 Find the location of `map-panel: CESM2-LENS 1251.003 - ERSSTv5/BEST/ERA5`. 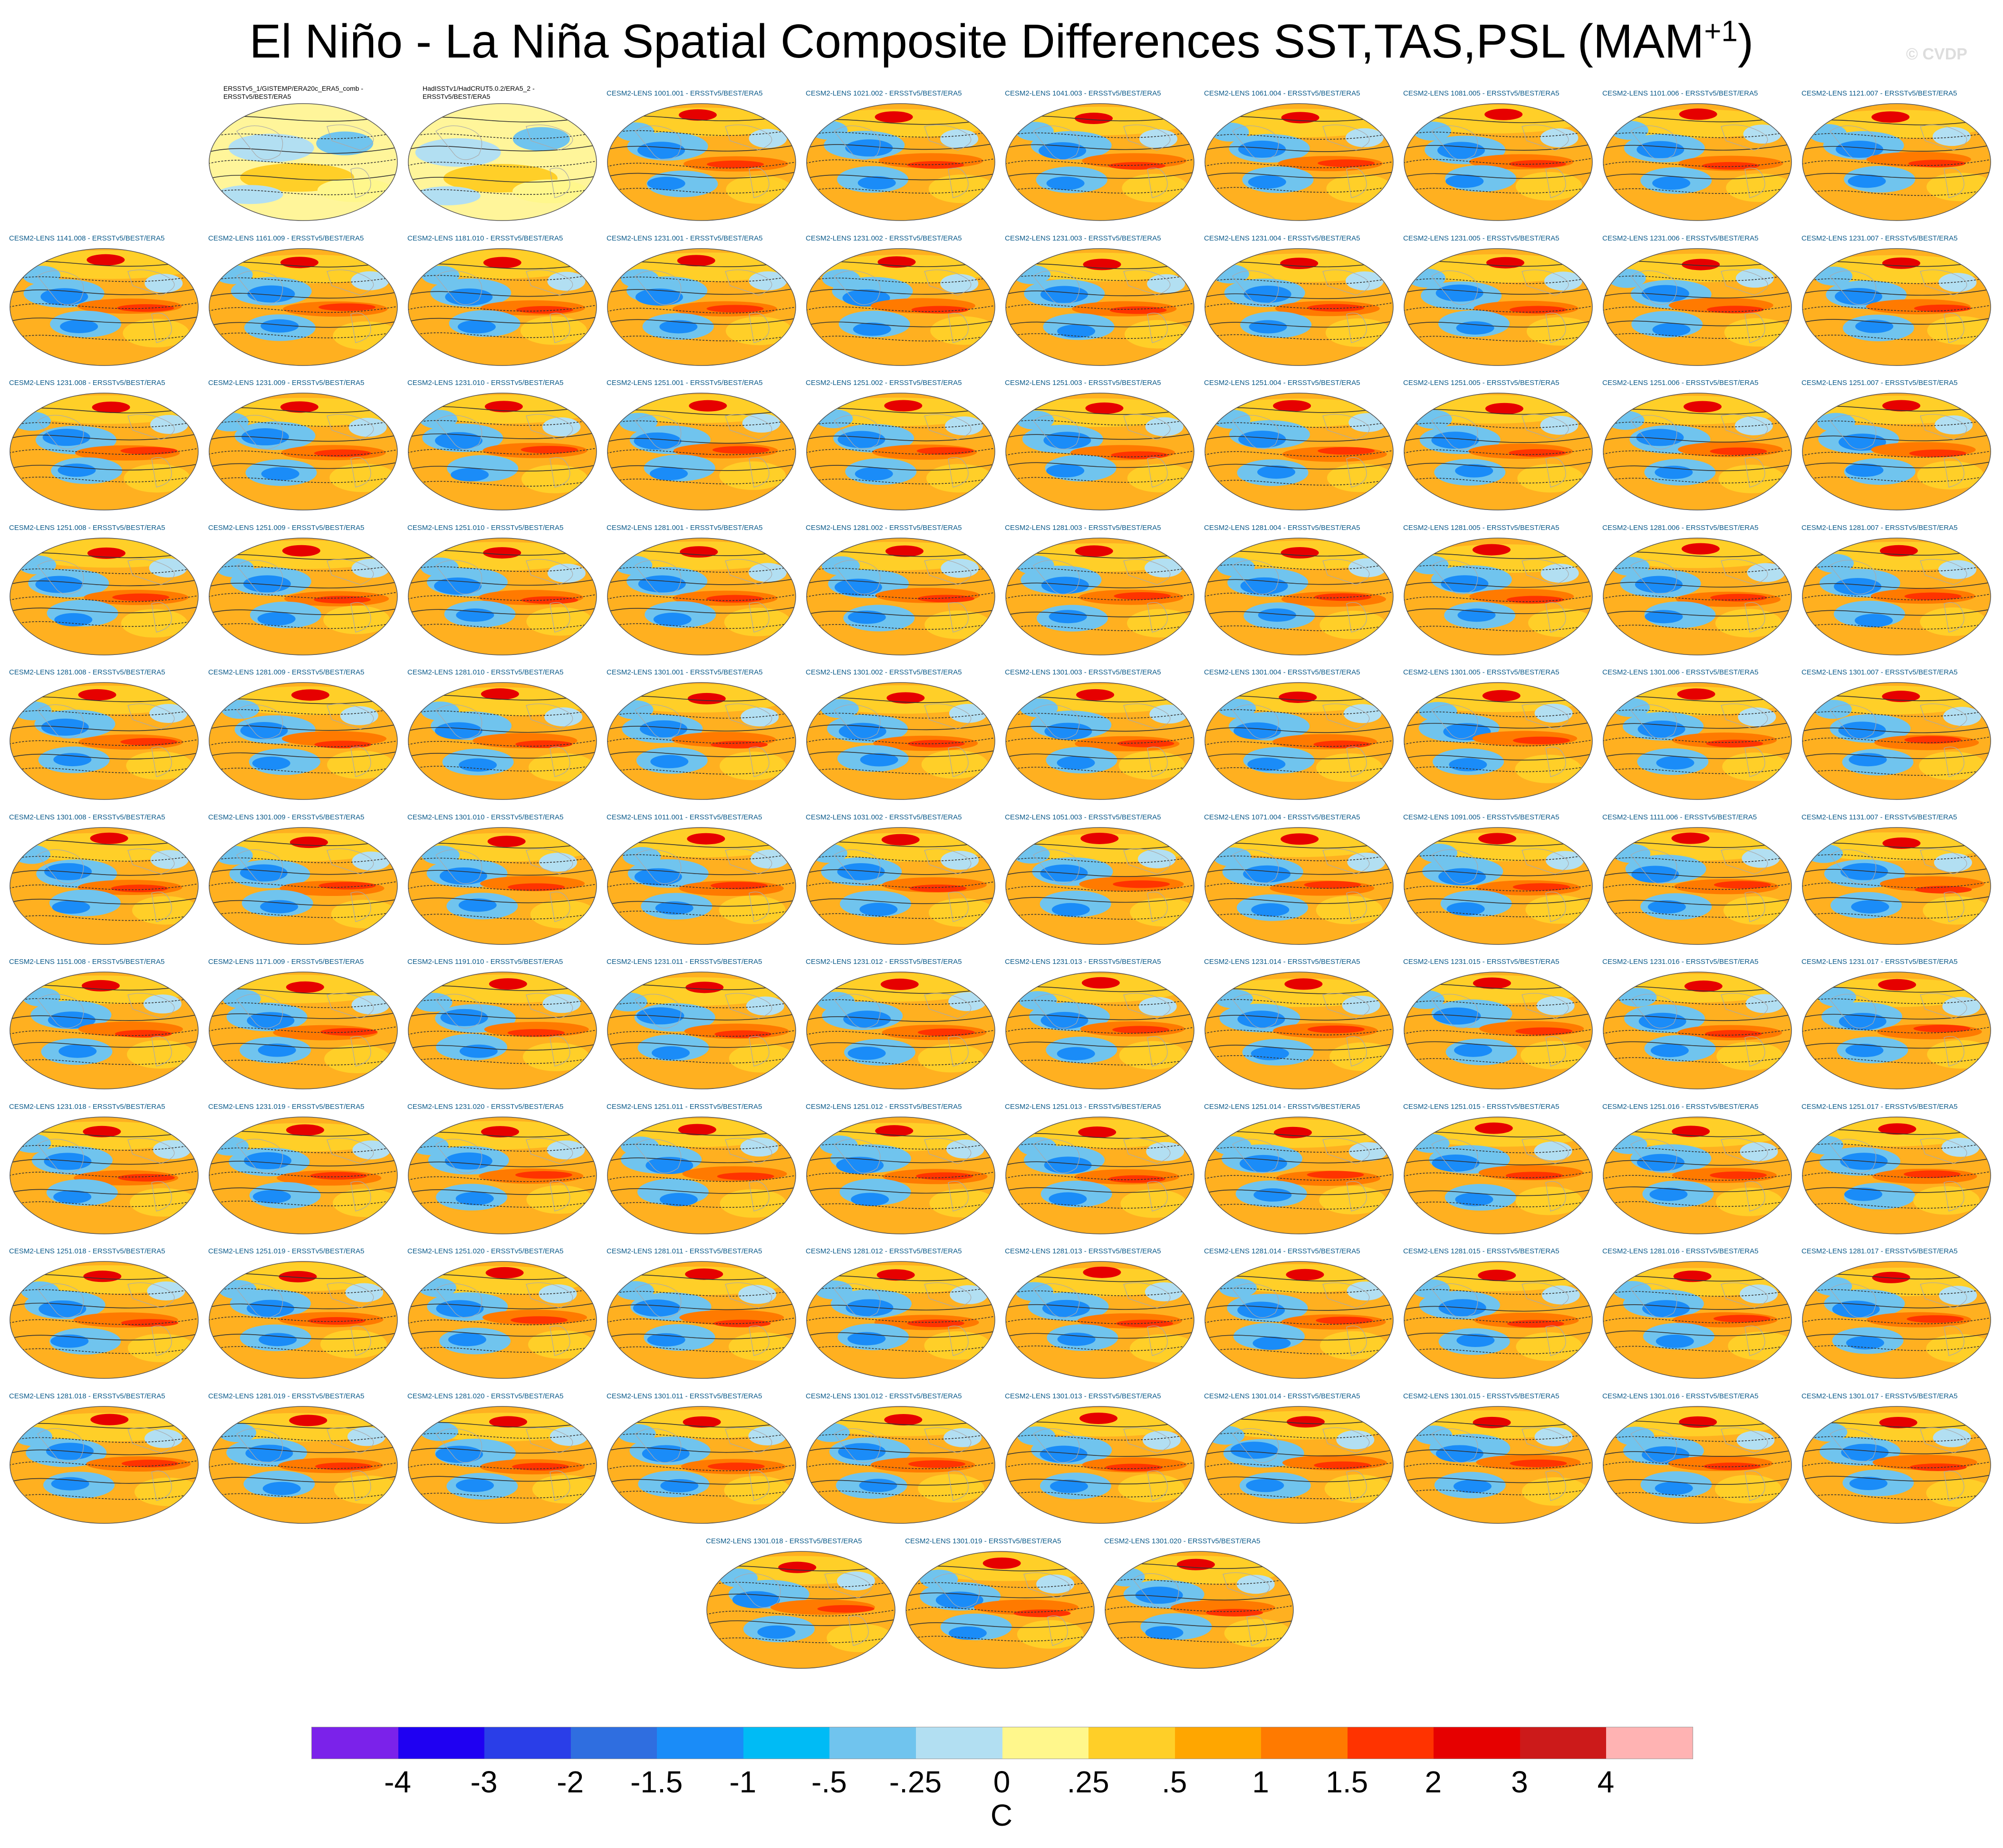

map-panel: CESM2-LENS 1251.003 - ERSSTv5/BEST/ERA5 is located at coordinates (1100, 448).